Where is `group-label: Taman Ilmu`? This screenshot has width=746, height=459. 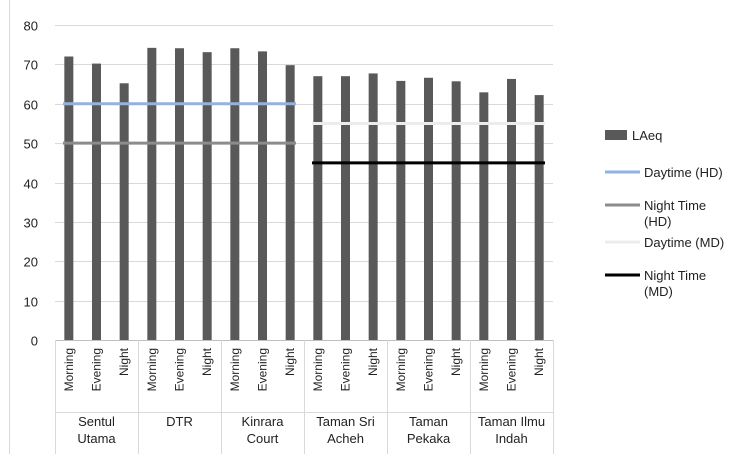
group-label: Taman Ilmu is located at coordinates (511, 421).